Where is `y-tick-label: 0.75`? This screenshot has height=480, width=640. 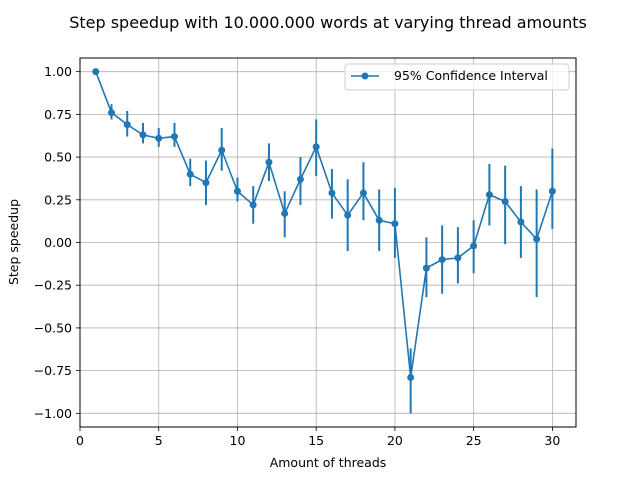
y-tick-label: 0.75 is located at coordinates (58, 114).